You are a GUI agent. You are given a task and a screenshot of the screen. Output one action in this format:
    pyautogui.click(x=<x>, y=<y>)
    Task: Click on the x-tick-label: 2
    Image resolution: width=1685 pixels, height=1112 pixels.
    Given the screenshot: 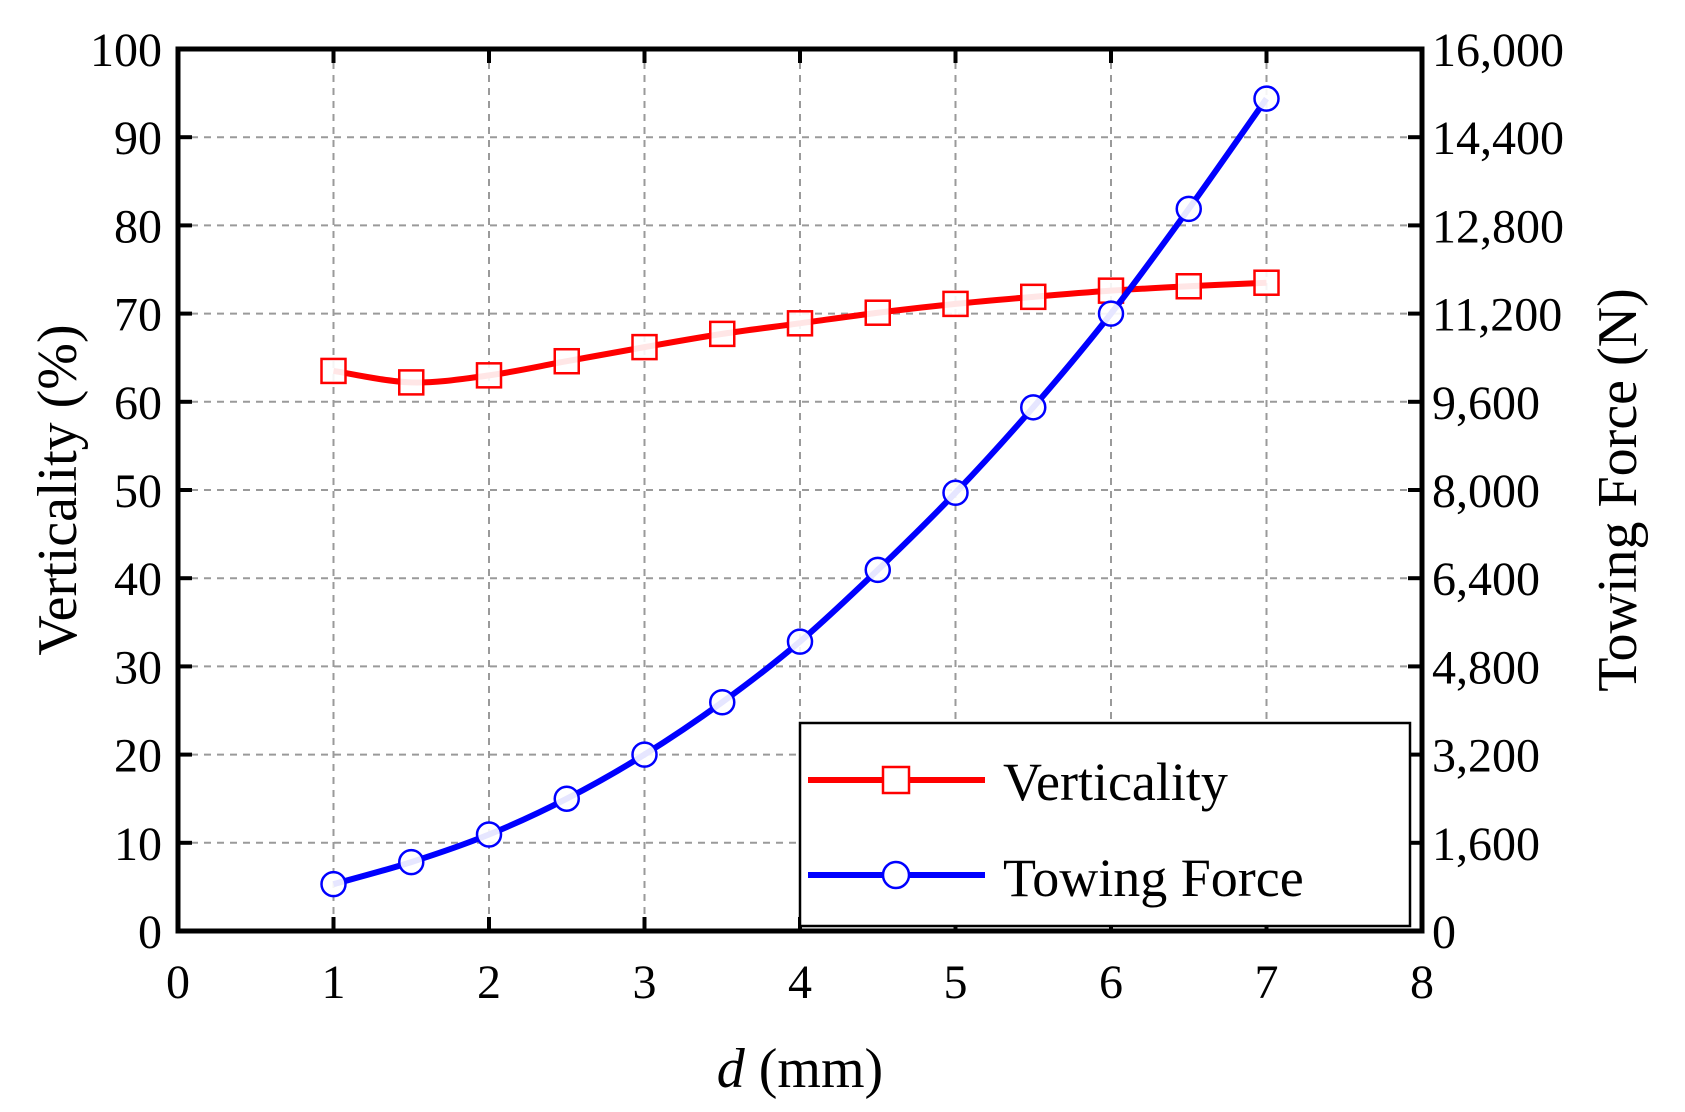 What is the action you would take?
    pyautogui.click(x=489, y=982)
    